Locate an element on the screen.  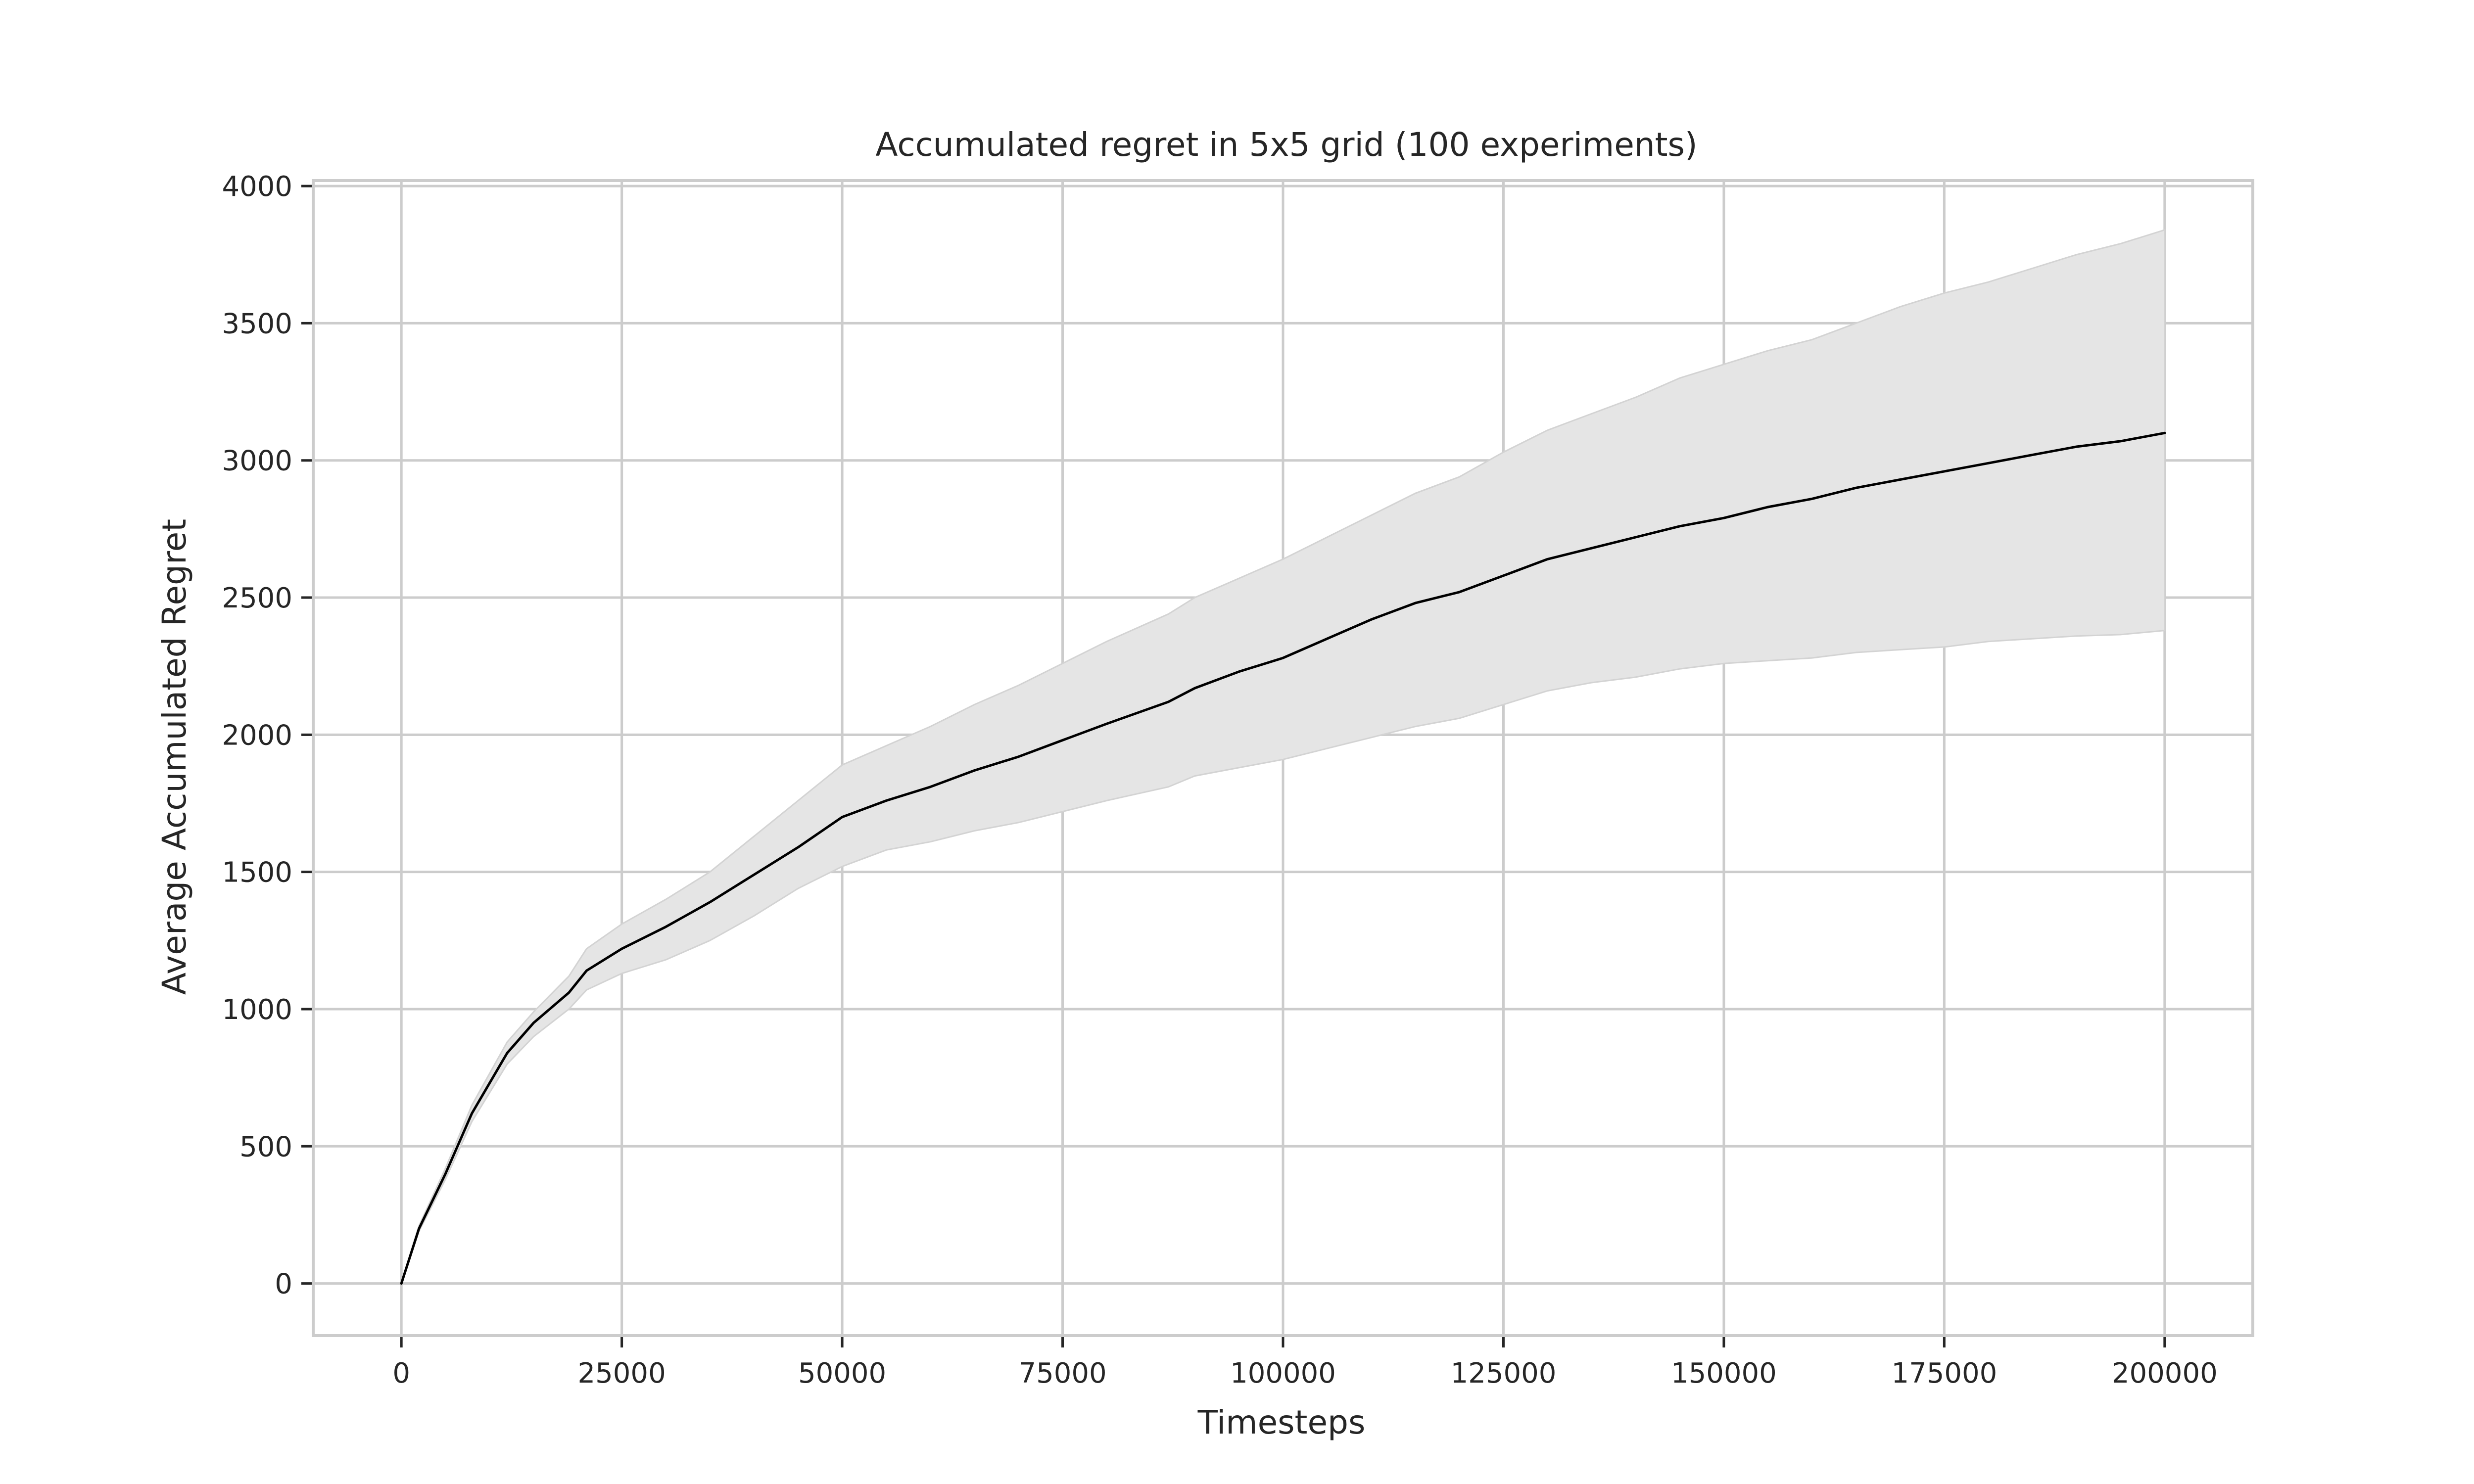
x-tick-label: 100000 is located at coordinates (1283, 1373).